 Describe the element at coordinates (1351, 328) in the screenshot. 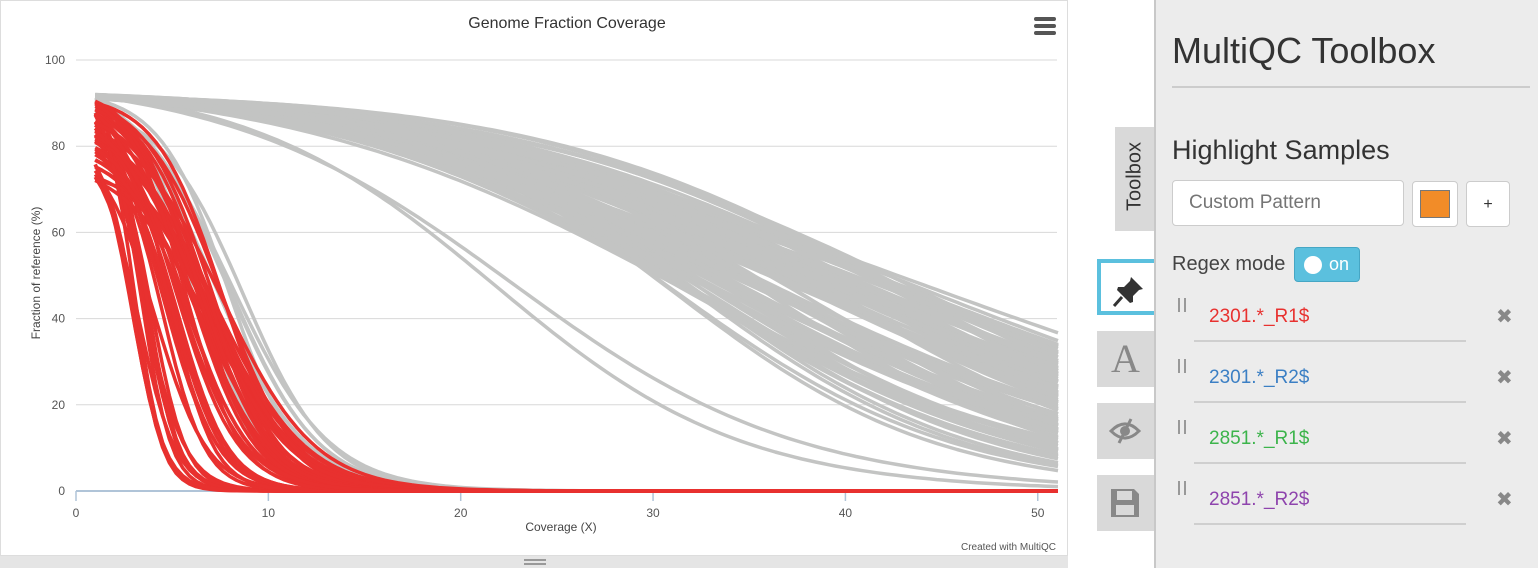

I see `highlight-pattern-row: 2301.*_R1$ ✖` at that location.